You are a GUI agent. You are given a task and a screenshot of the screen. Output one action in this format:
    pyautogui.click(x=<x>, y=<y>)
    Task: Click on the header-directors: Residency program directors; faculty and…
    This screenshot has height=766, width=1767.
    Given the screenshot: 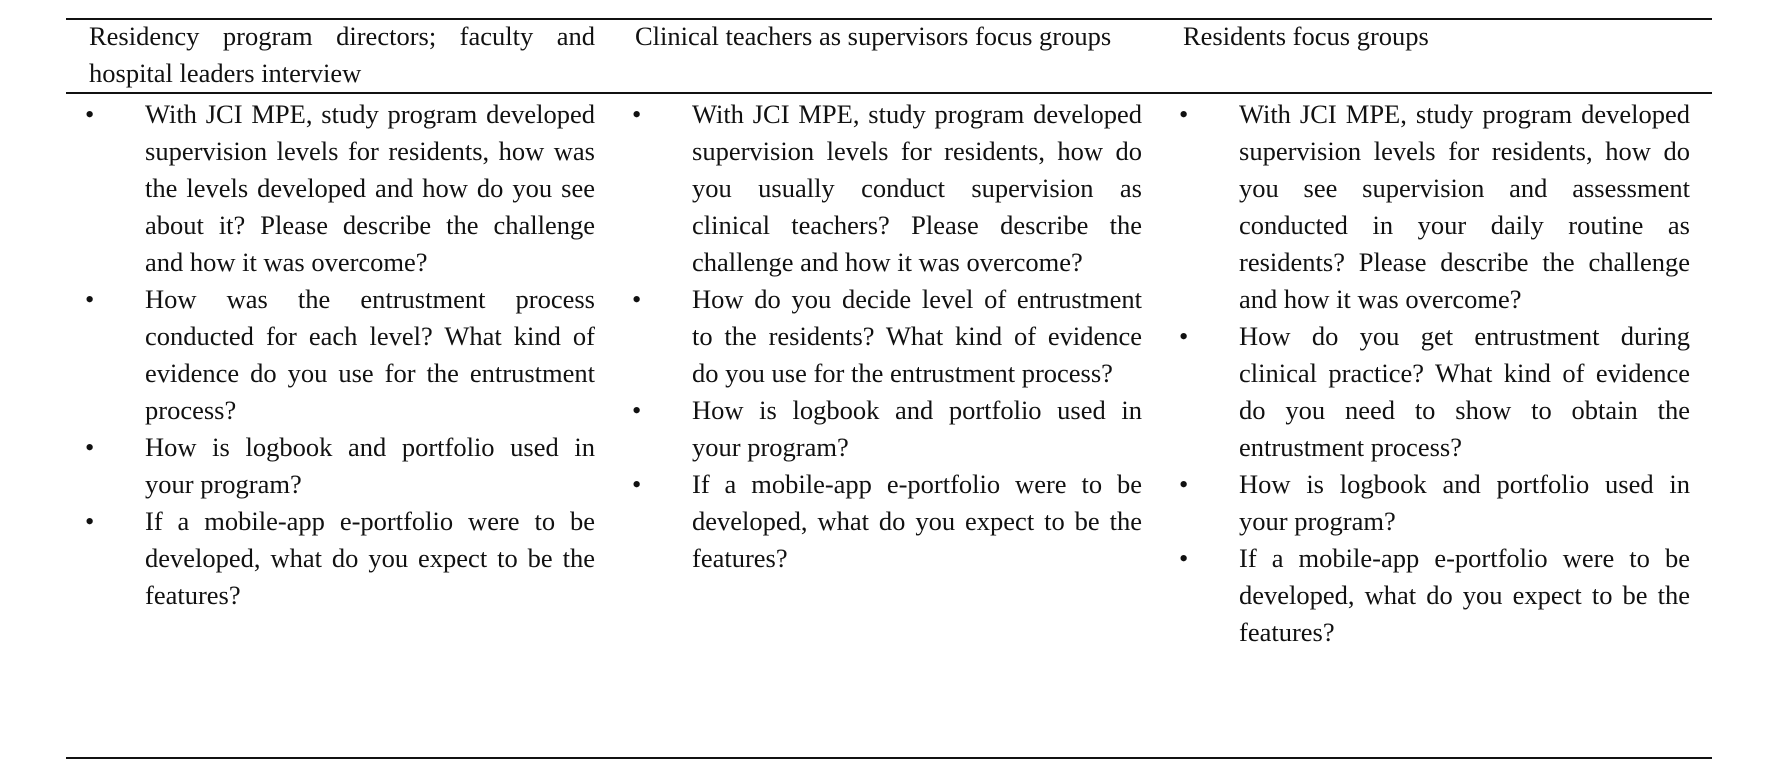 What is the action you would take?
    pyautogui.click(x=342, y=54)
    